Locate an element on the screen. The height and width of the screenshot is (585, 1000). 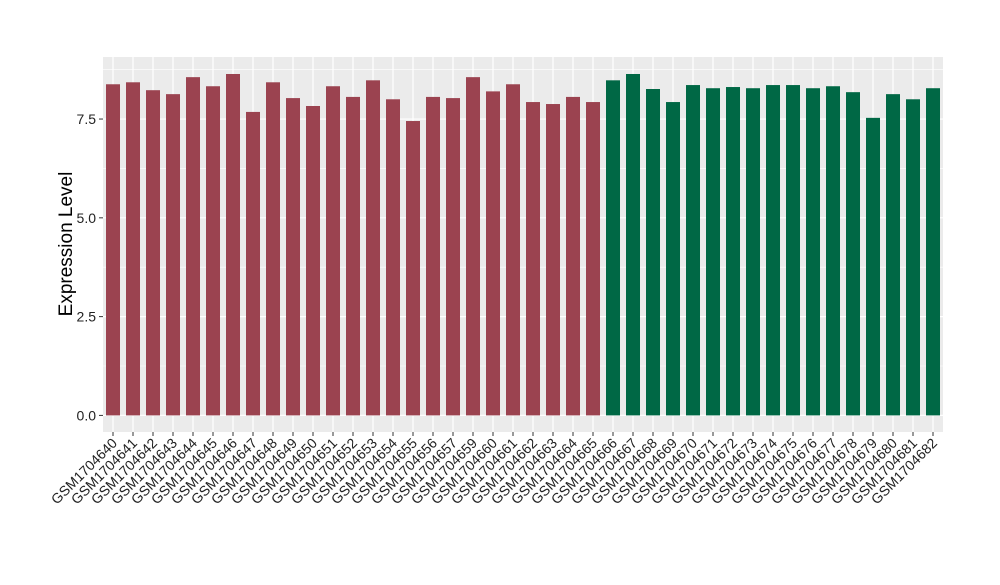
bar-GSM1704655 is located at coordinates (413, 268).